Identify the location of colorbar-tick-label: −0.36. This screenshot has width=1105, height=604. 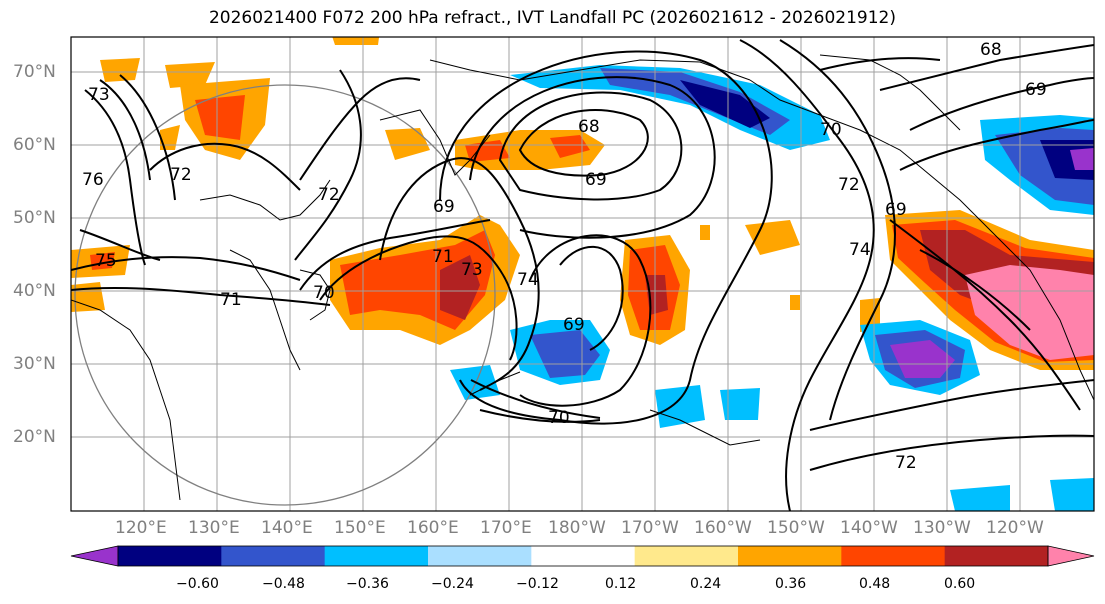
(367, 584).